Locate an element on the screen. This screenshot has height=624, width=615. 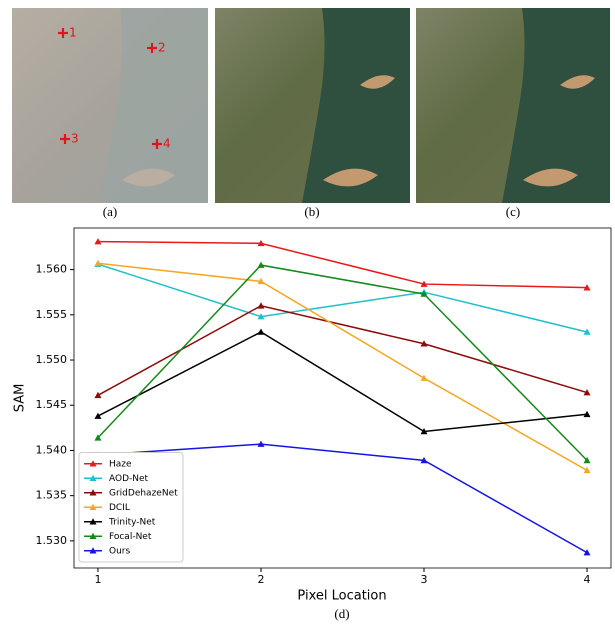
x-tick-label: 1 is located at coordinates (97, 579).